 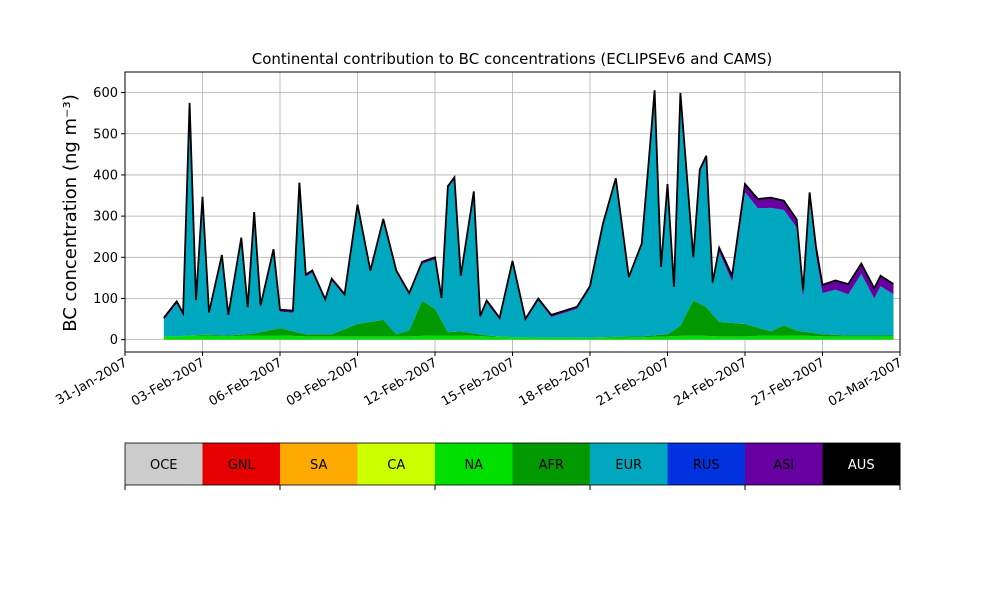 I want to click on legend-frame, so click(x=512, y=464).